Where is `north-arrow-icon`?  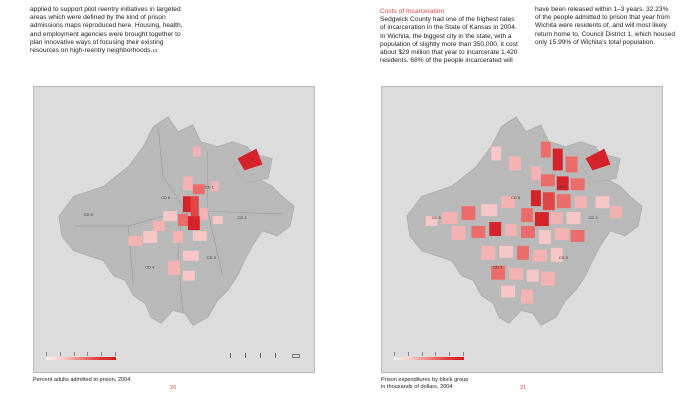 north-arrow-icon is located at coordinates (296, 356).